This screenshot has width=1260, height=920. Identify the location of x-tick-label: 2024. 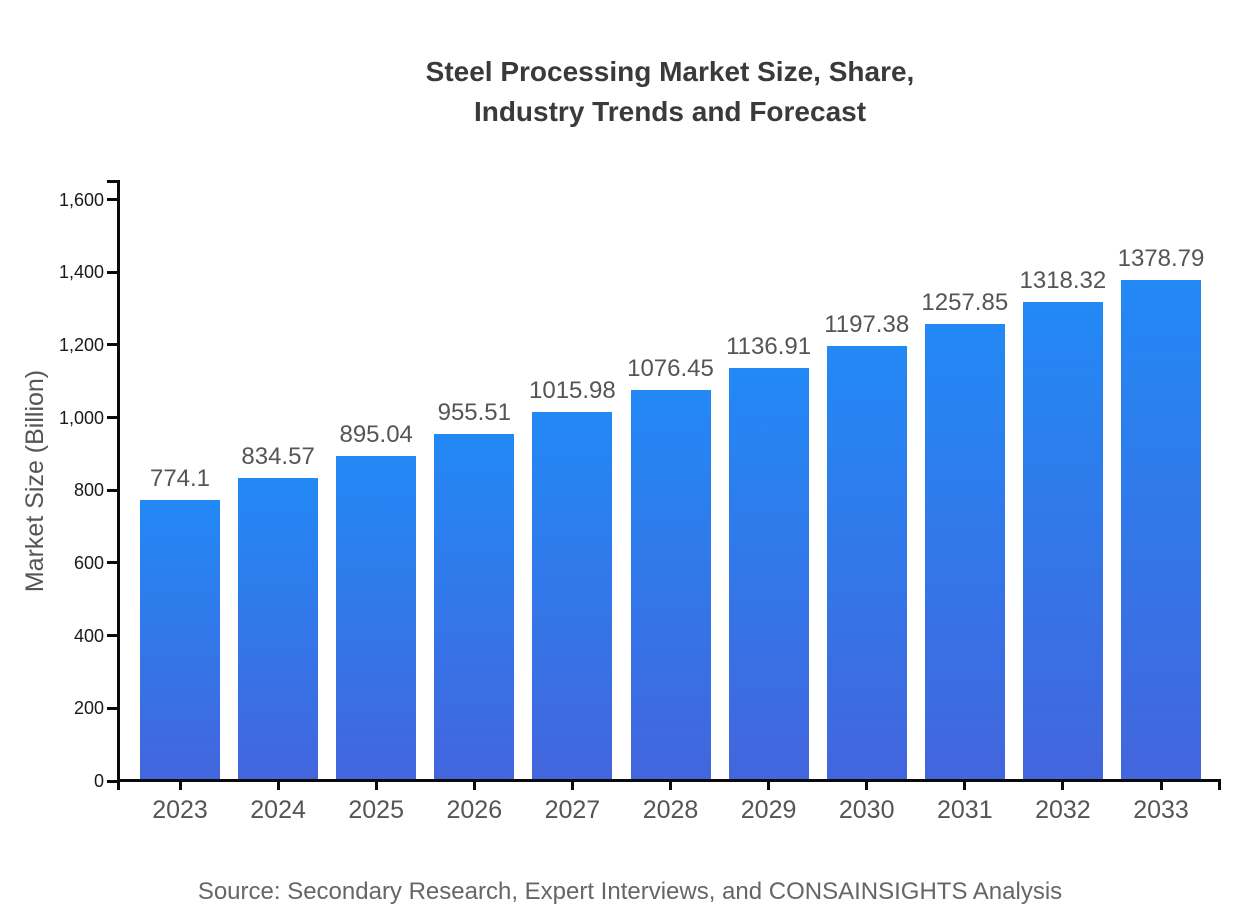
(278, 810).